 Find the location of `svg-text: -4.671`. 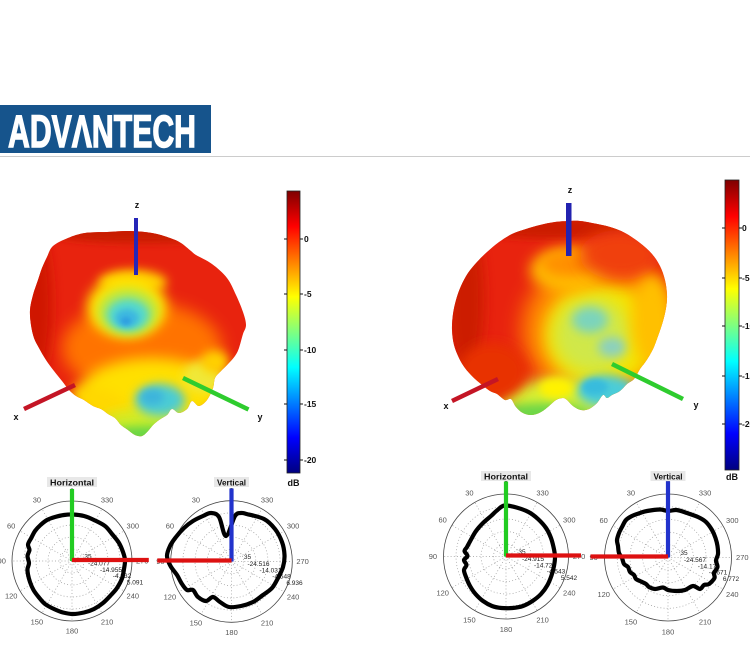

svg-text: -4.671 is located at coordinates (718, 573).